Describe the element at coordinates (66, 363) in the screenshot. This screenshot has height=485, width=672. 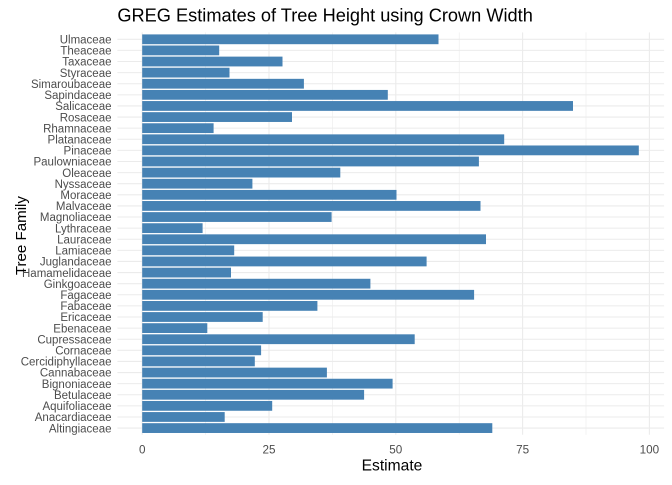
I see `svg-text: Cercidiphyllaceae` at that location.